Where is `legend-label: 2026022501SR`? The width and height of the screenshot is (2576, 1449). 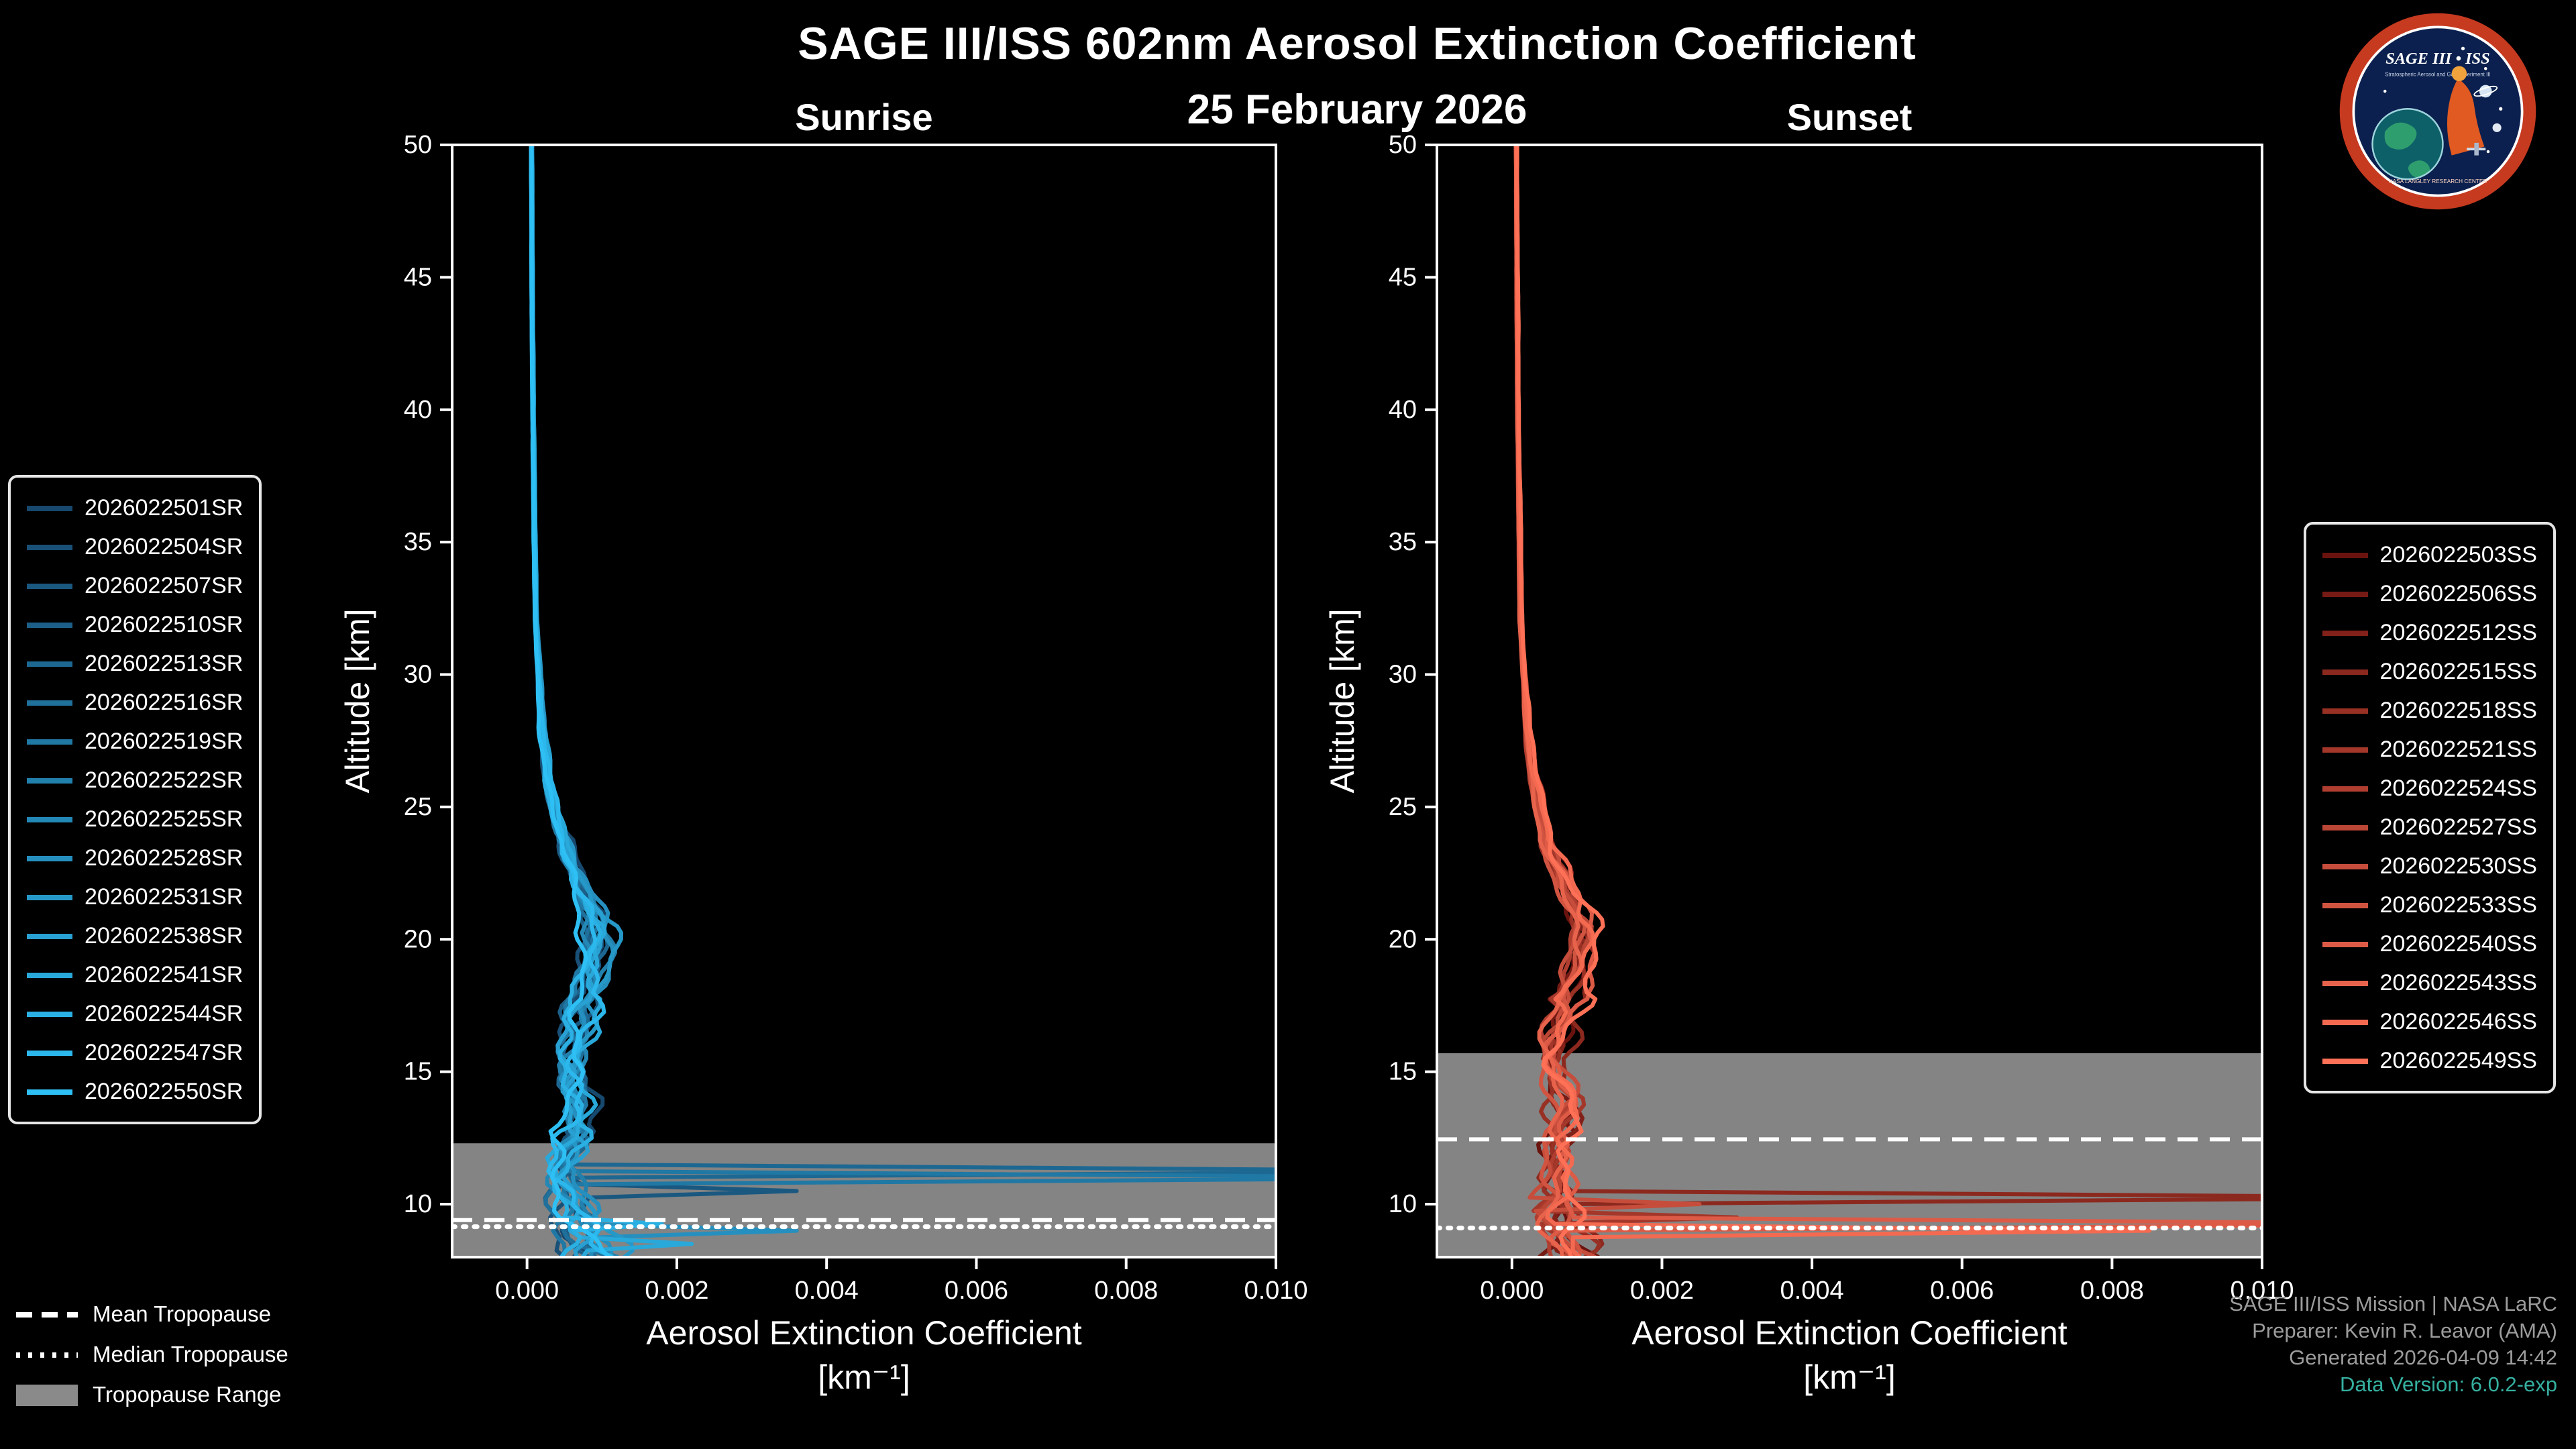
legend-label: 2026022501SR is located at coordinates (164, 507).